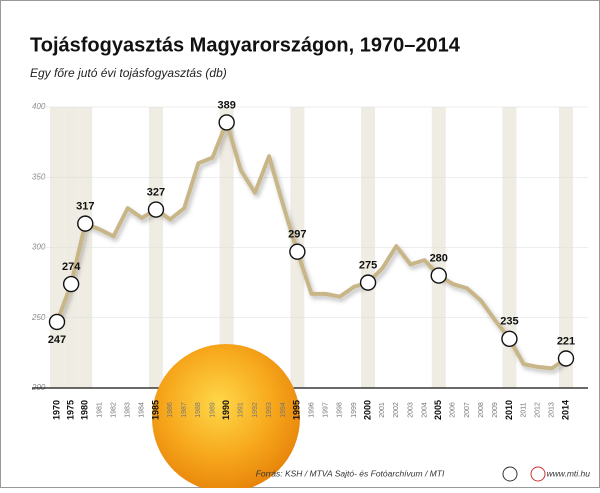 The image size is (600, 493). What do you see at coordinates (241, 410) in the screenshot?
I see `x-tick-label: 1991` at bounding box center [241, 410].